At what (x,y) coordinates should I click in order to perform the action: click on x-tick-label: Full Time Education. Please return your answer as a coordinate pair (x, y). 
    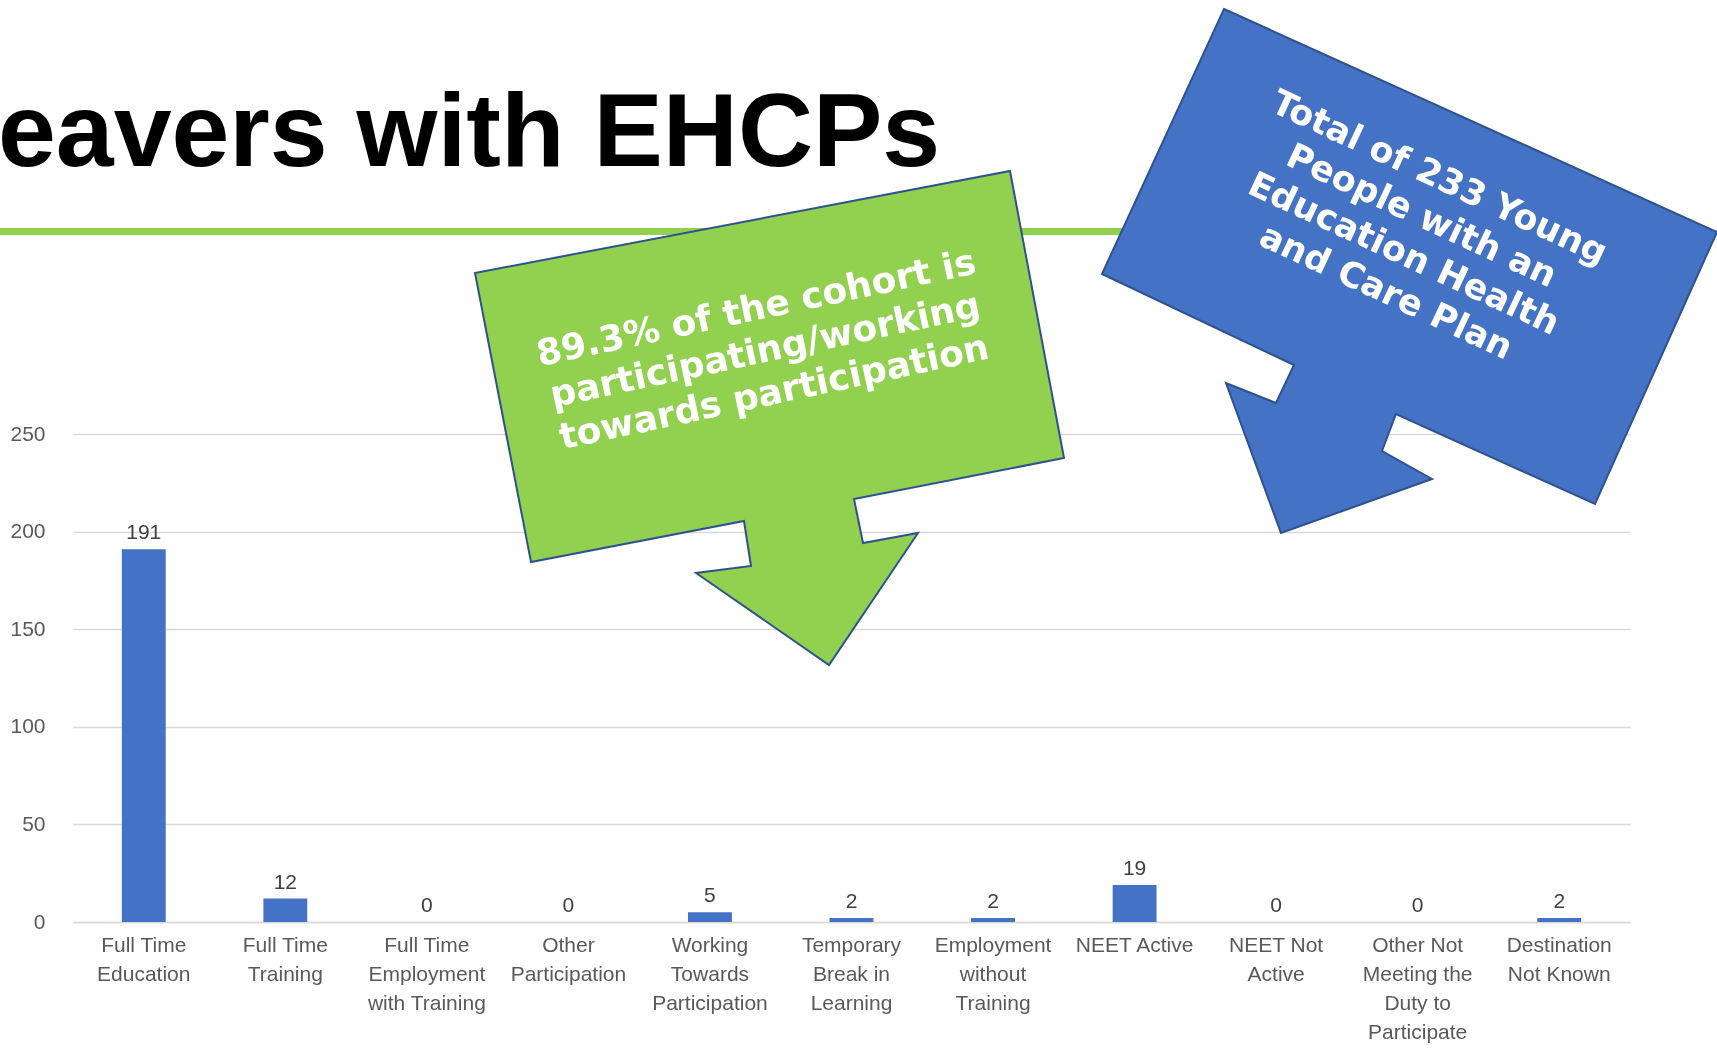
    Looking at the image, I should click on (144, 958).